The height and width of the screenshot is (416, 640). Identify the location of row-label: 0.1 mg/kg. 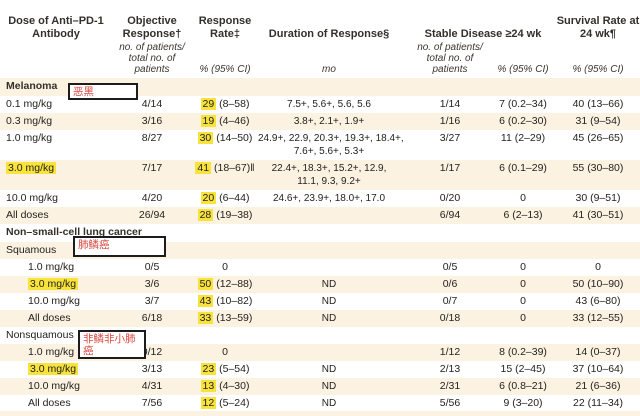
(56, 104).